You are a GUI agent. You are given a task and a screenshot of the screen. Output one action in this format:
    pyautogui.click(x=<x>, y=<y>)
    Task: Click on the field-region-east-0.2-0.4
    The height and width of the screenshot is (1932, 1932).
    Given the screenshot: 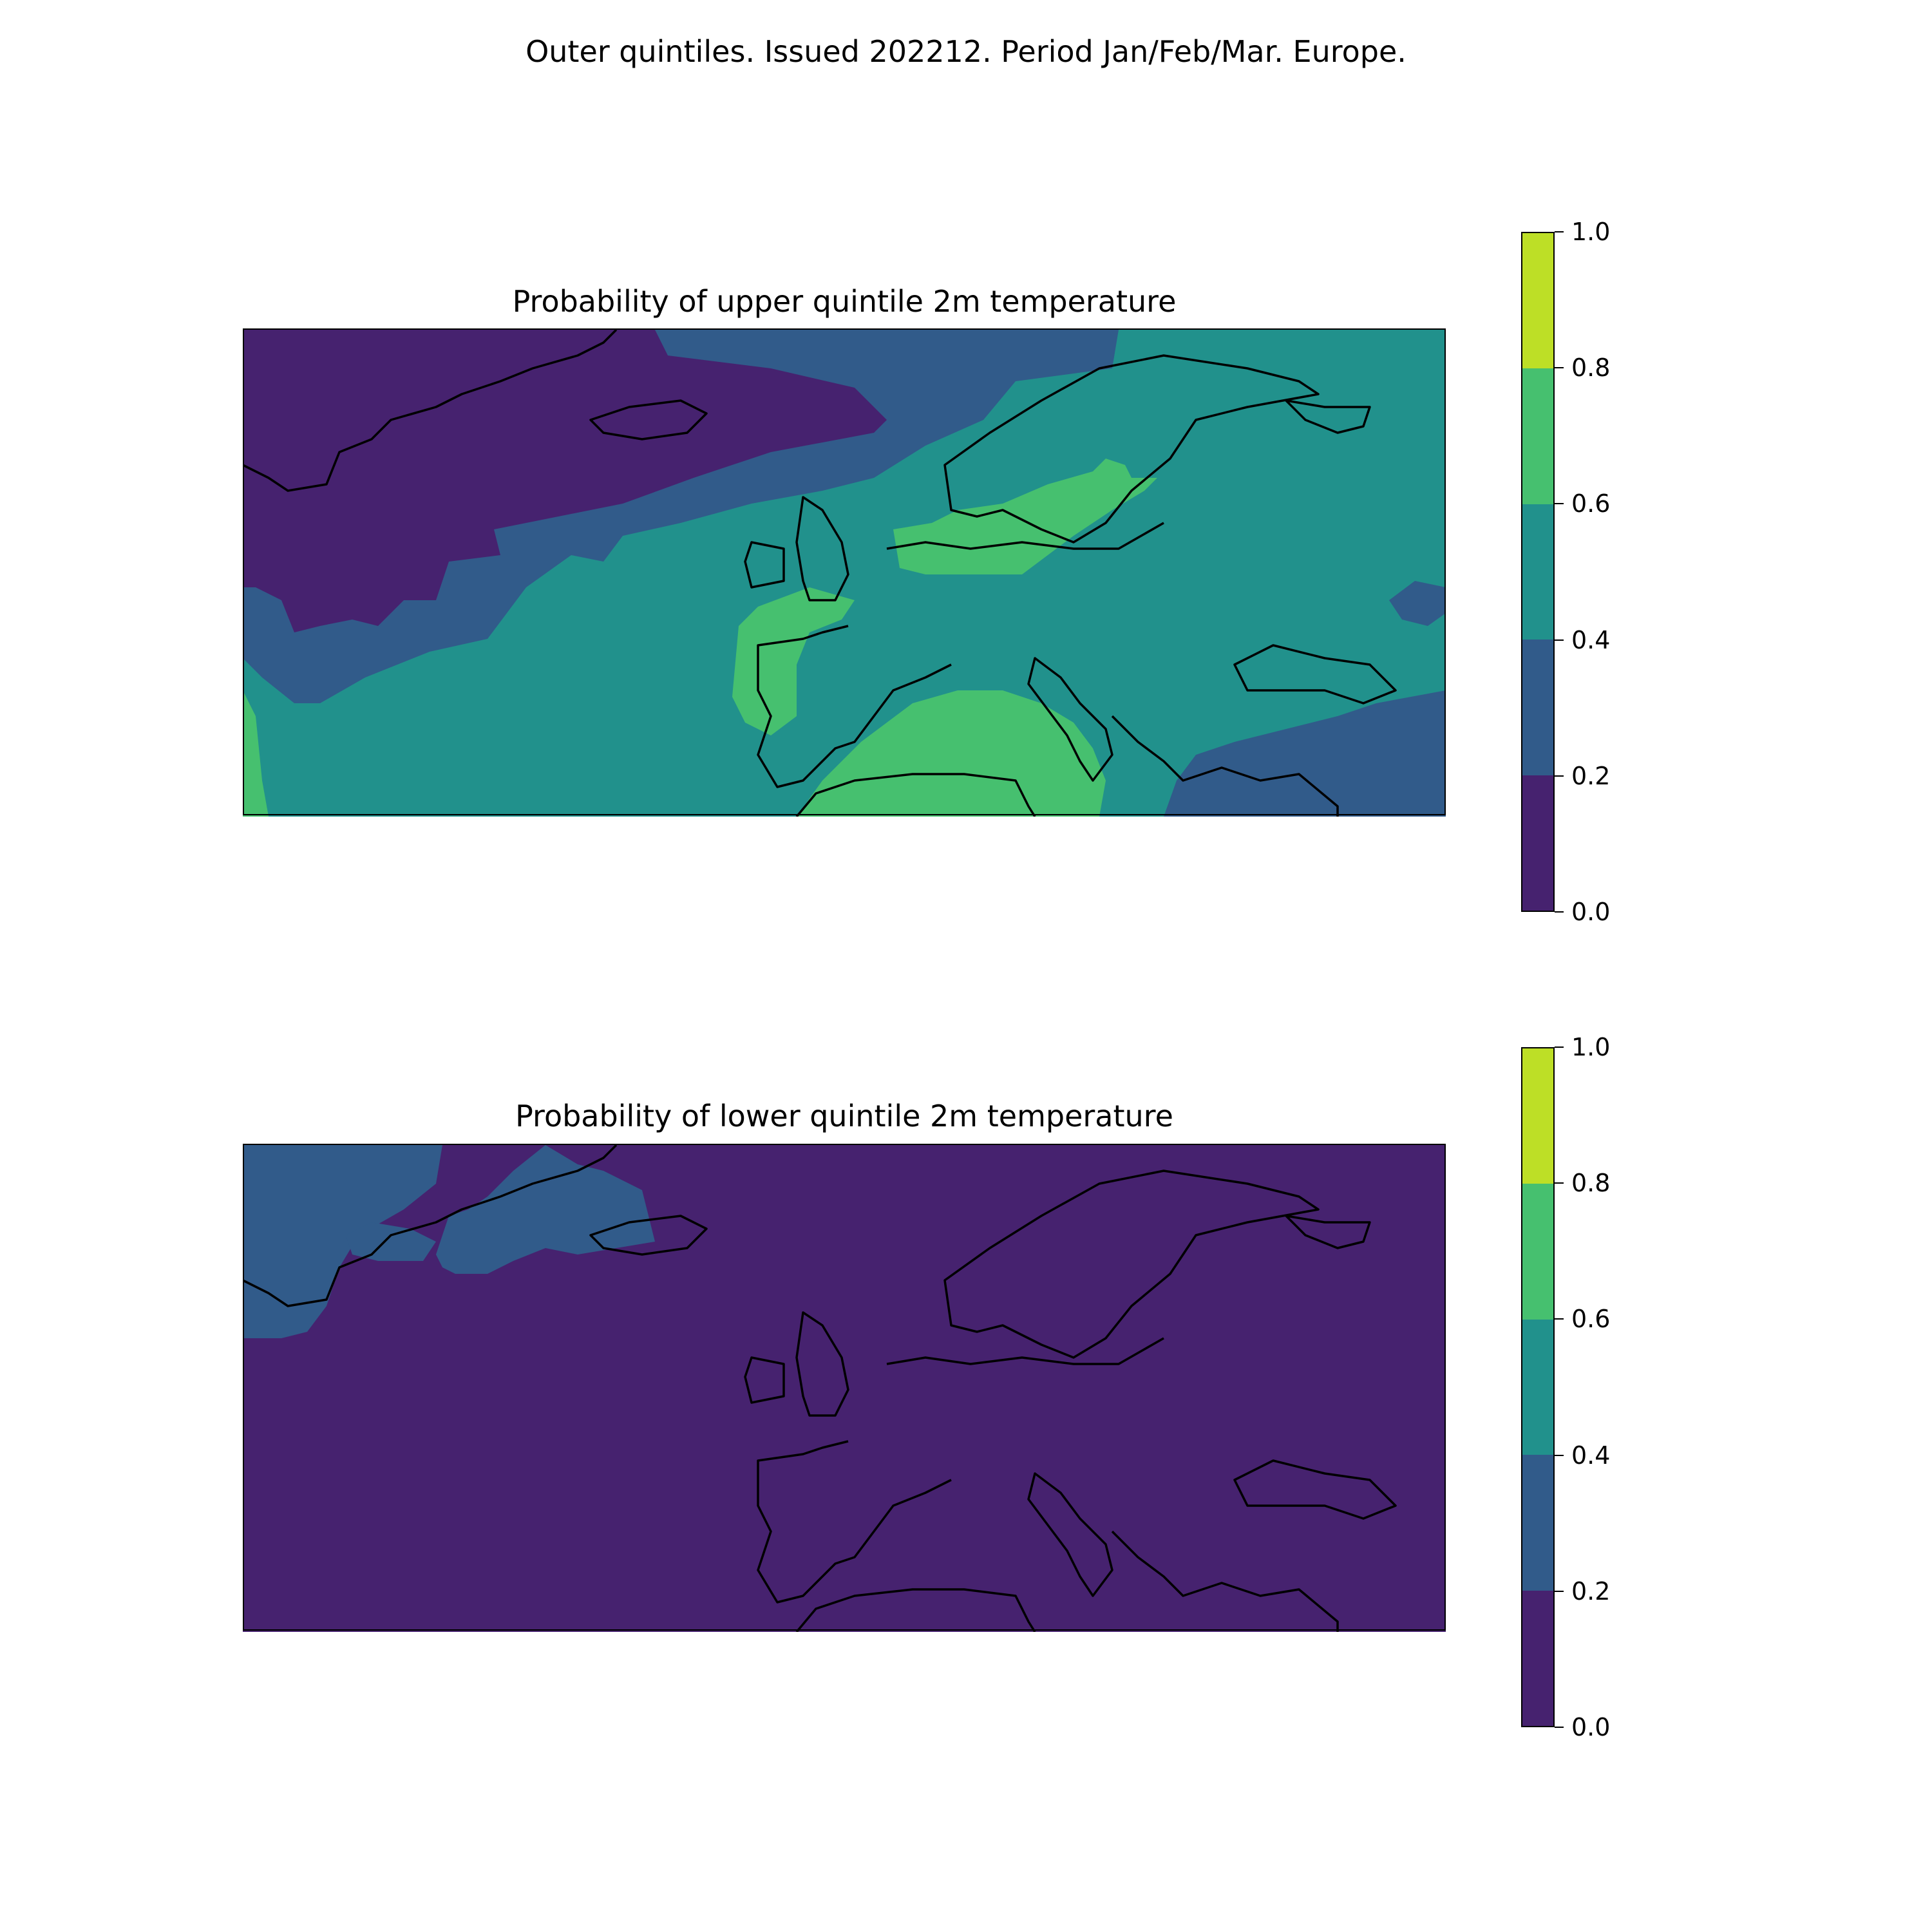 What is the action you would take?
    pyautogui.click(x=1305, y=753)
    